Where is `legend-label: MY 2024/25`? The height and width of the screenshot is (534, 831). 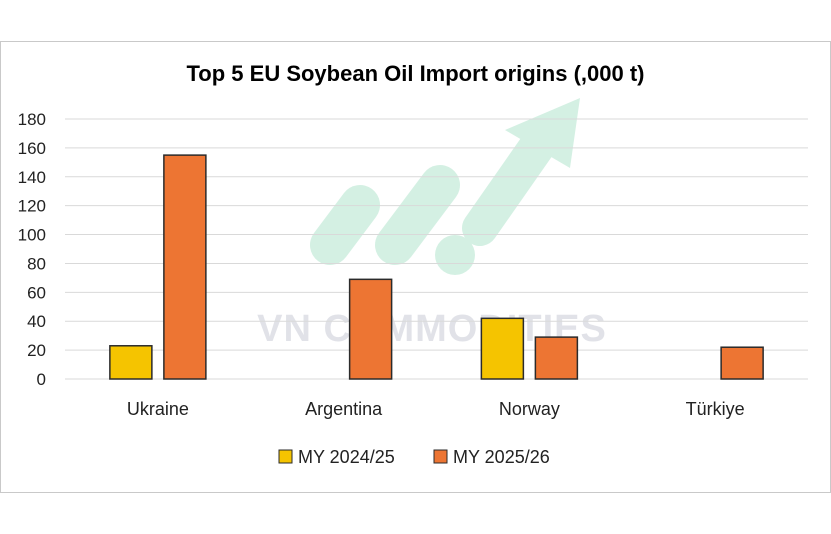 legend-label: MY 2024/25 is located at coordinates (346, 457).